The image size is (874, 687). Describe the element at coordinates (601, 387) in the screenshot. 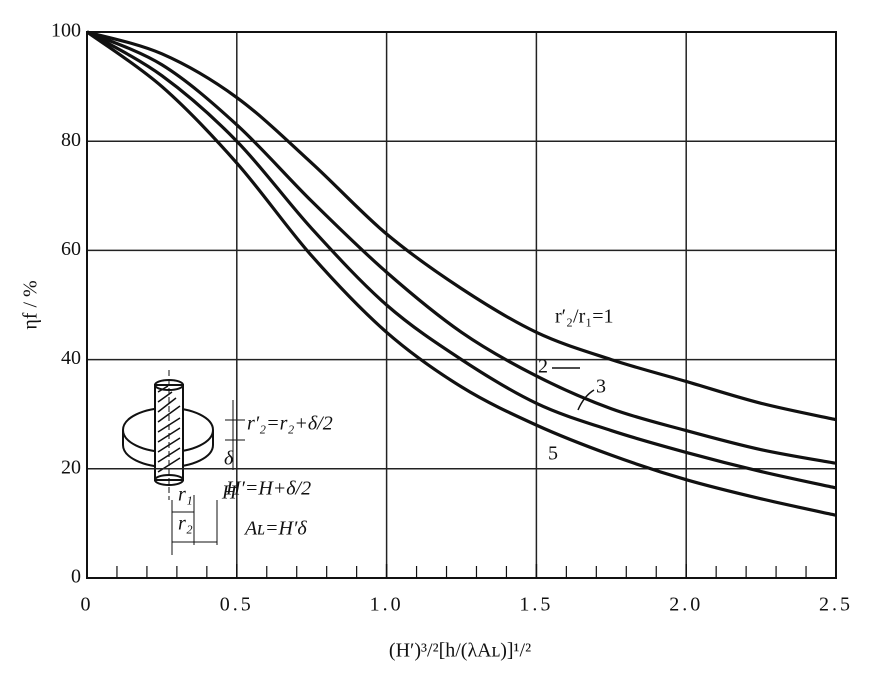

I see `legend-label: 3` at that location.